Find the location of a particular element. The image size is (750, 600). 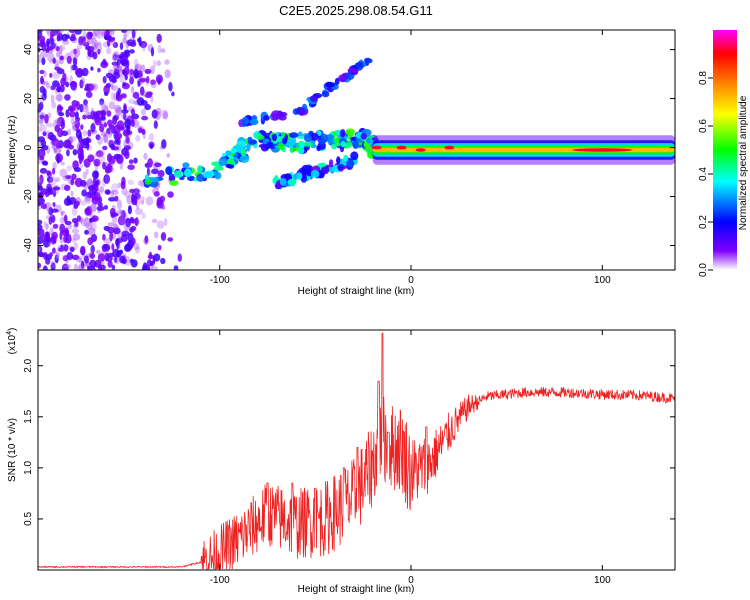

x-tick-label: 100 is located at coordinates (602, 280).